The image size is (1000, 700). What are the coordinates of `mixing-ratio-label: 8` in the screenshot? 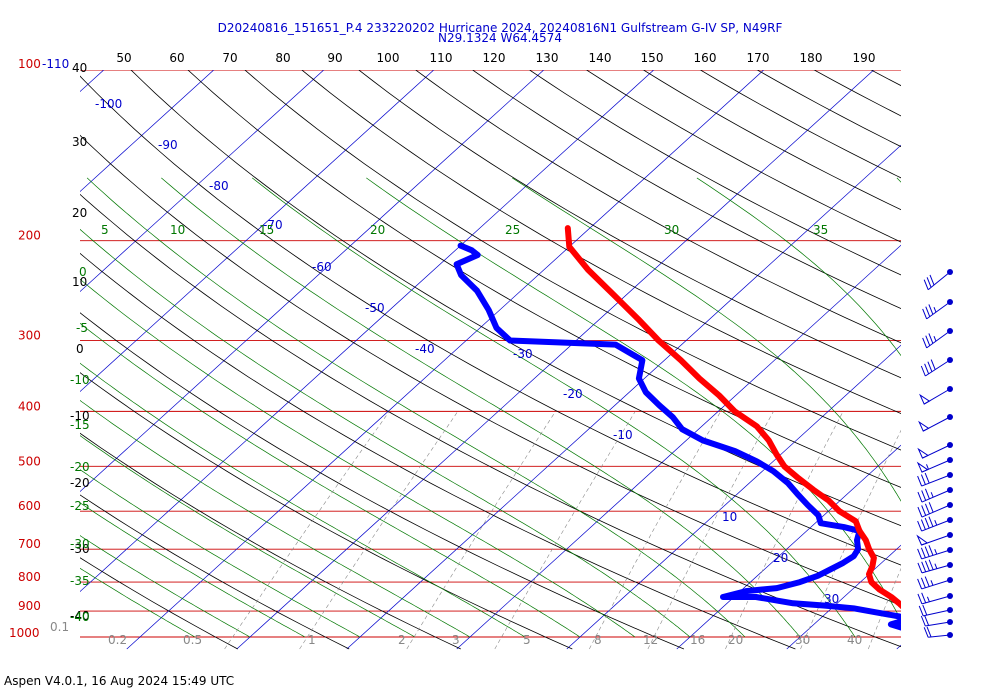 It's located at (598, 640).